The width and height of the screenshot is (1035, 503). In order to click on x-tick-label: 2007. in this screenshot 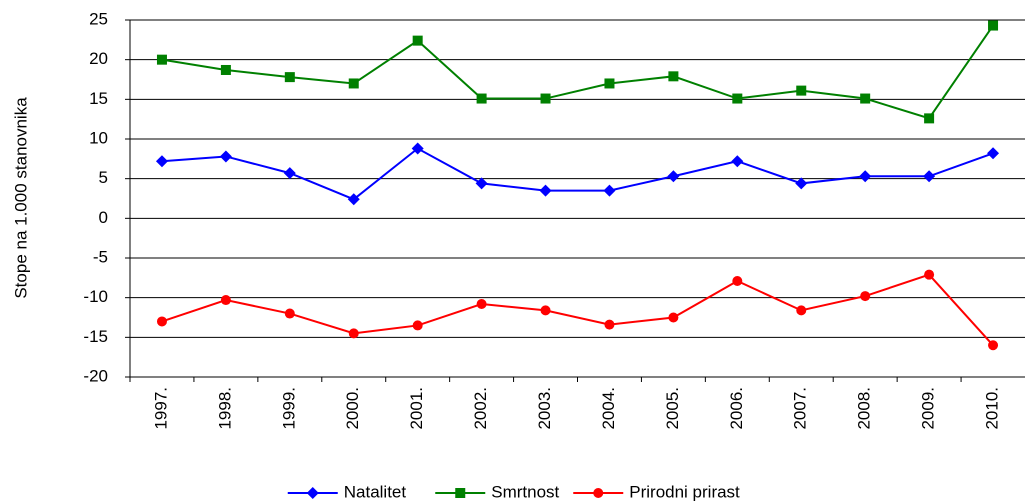, I will do `click(800, 408)`.